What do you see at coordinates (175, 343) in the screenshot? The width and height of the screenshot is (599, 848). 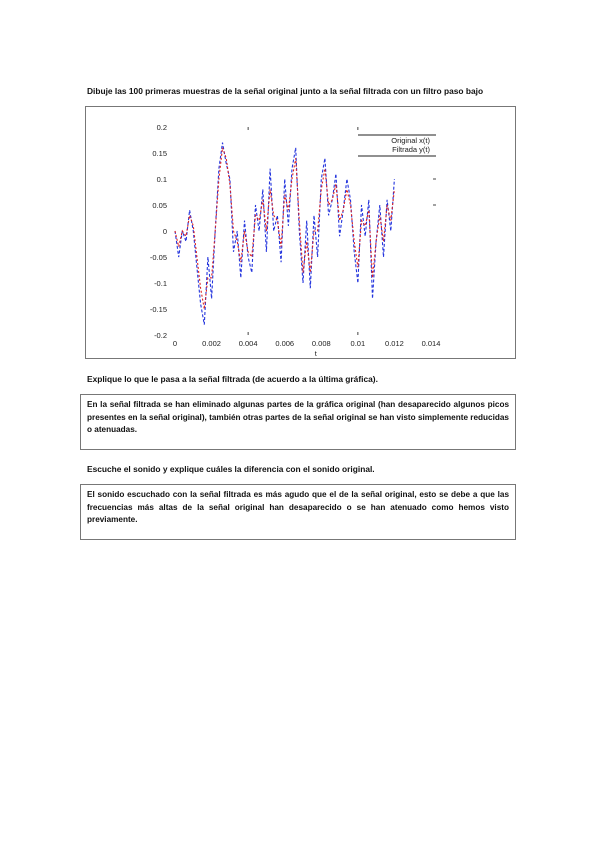 I see `x-tick-label: 0` at bounding box center [175, 343].